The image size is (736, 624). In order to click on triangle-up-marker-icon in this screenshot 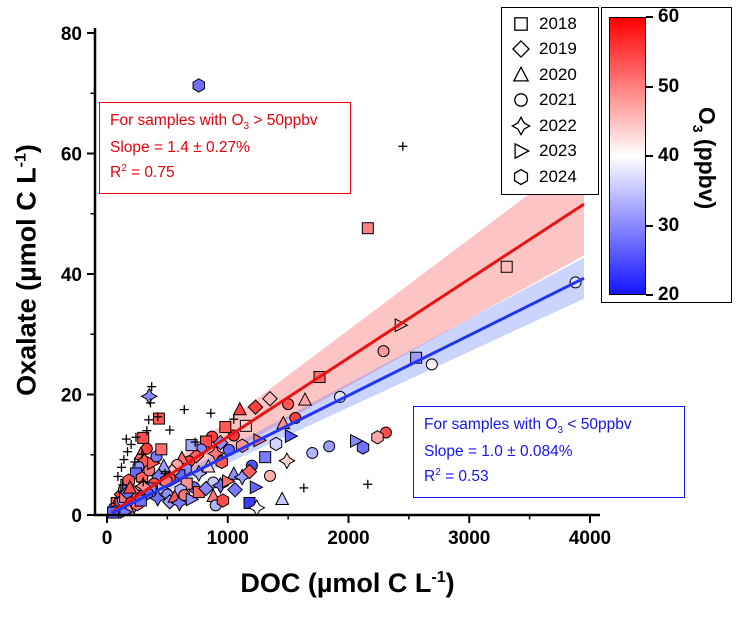, I will do `click(521, 73)`.